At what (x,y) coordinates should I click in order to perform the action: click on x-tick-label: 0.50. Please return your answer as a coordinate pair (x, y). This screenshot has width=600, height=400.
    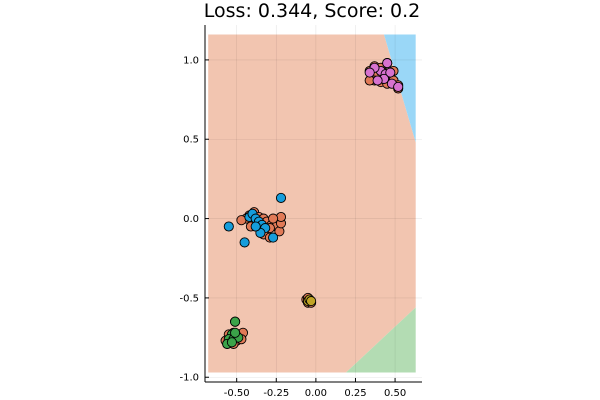
    Looking at the image, I should click on (395, 393).